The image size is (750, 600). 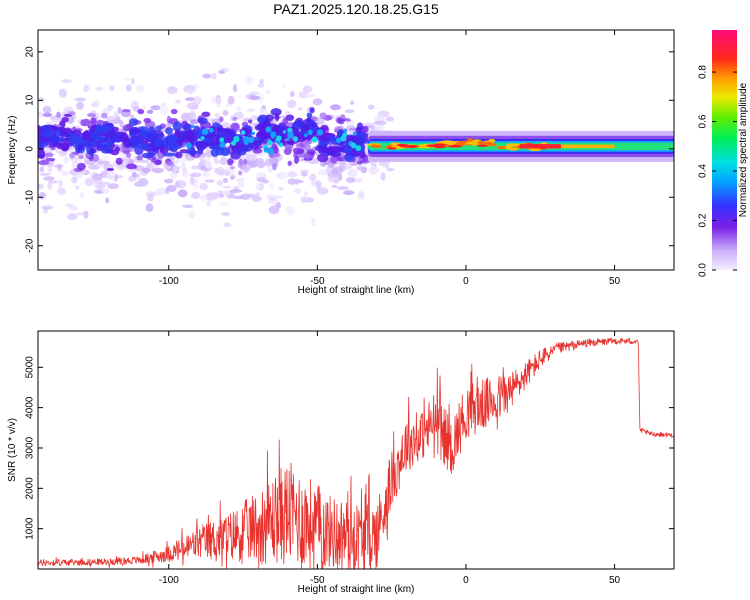 What do you see at coordinates (356, 9) in the screenshot?
I see `figure-title: PAZ1.2025.120.18.25.G15` at bounding box center [356, 9].